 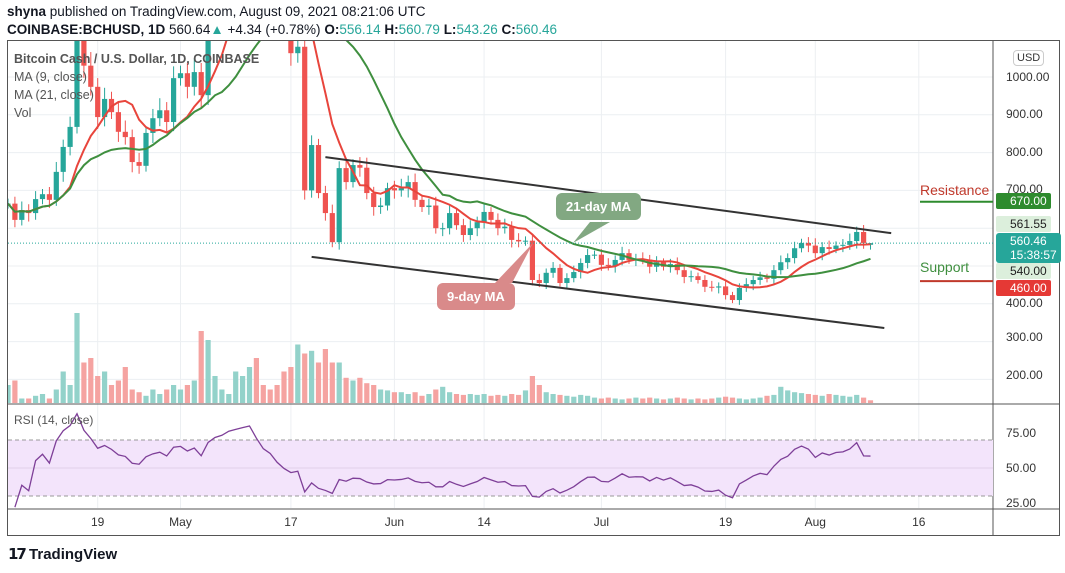 What do you see at coordinates (50, 77) in the screenshot?
I see `legend-ma9: MA (9, close)` at bounding box center [50, 77].